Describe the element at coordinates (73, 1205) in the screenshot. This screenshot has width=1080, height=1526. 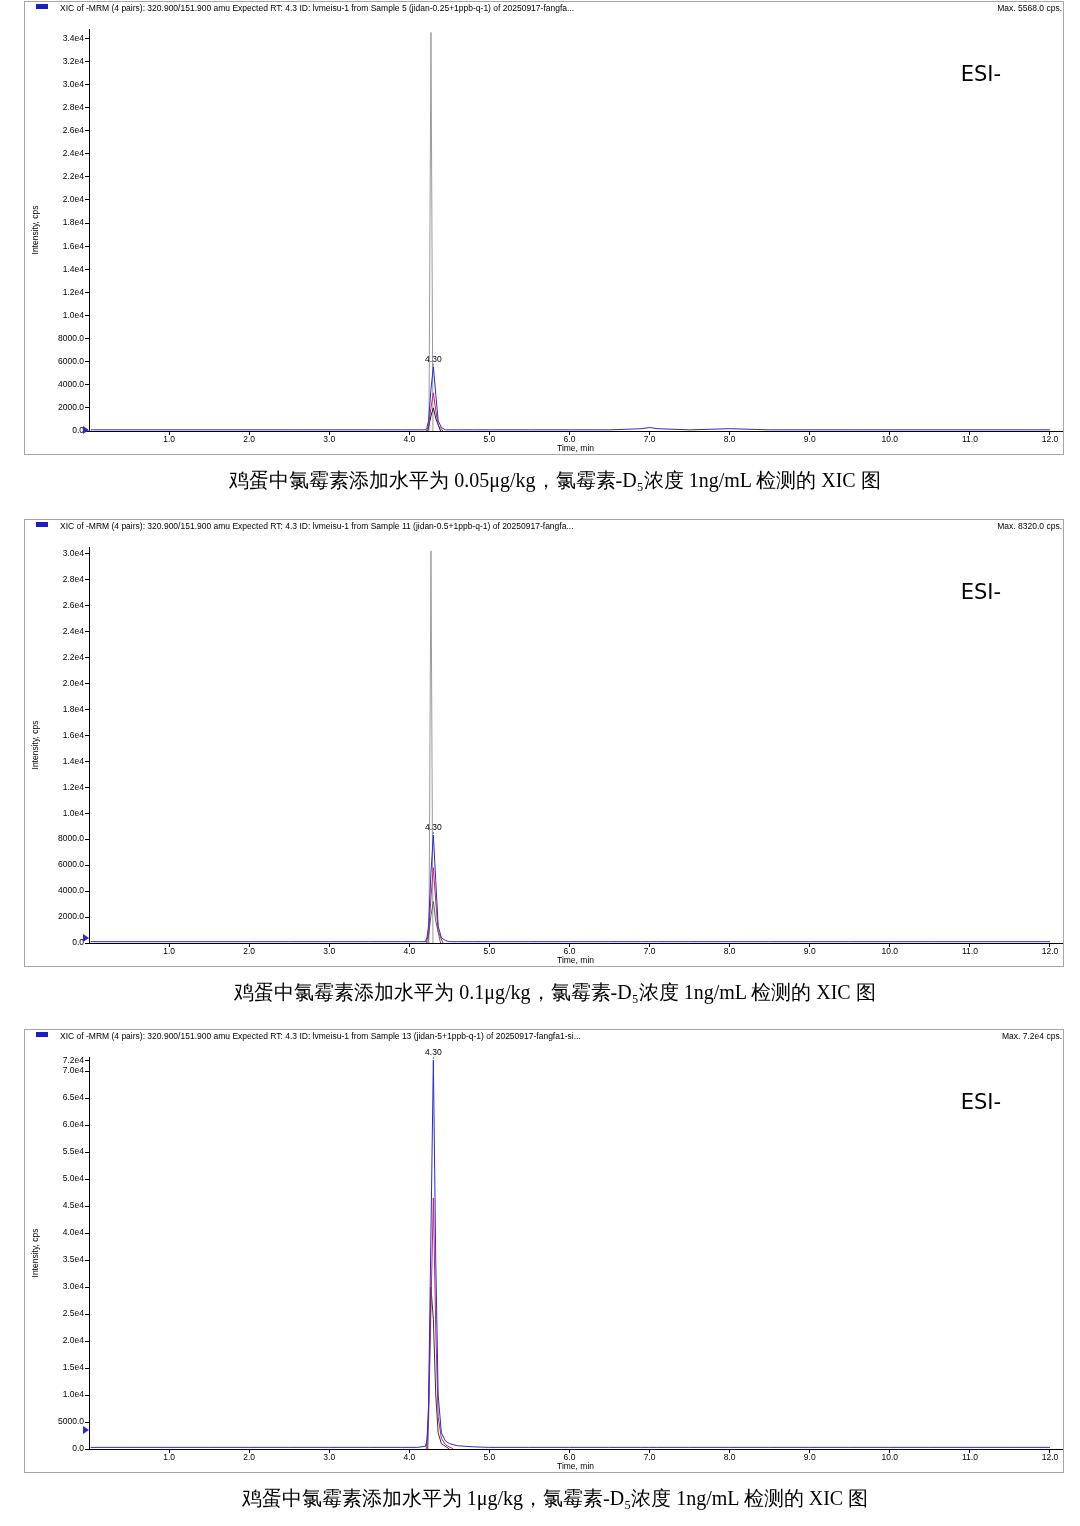
I see `y-tick-label: 4.5e4` at that location.